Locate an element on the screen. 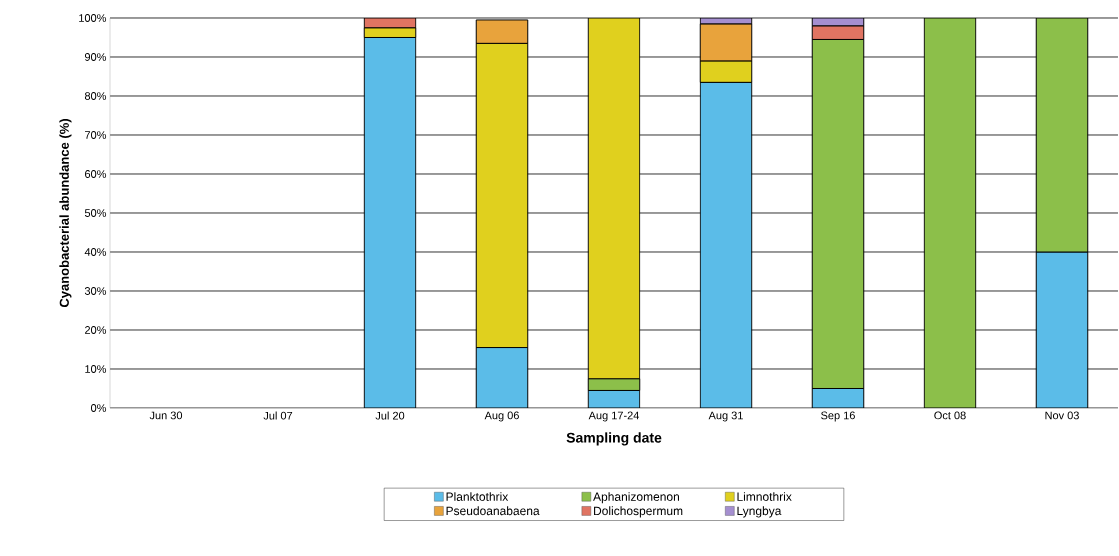 The height and width of the screenshot is (556, 1119). y-tick-label: 0% is located at coordinates (99, 408).